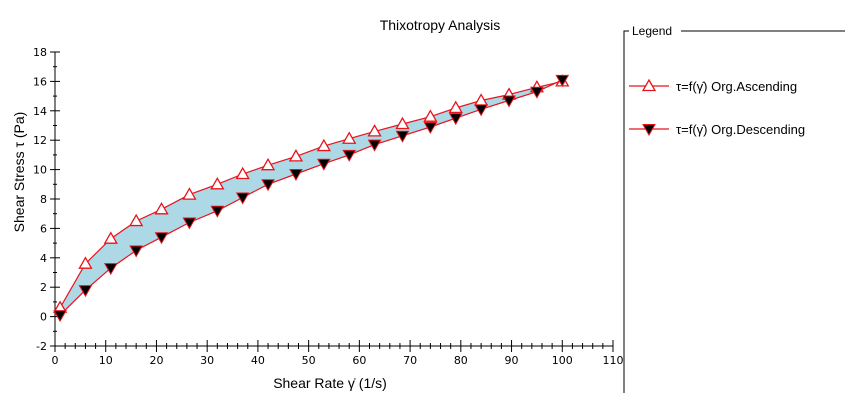  What do you see at coordinates (736, 86) in the screenshot?
I see `legend-label: τ=f(γ̇) Org.Ascending` at bounding box center [736, 86].